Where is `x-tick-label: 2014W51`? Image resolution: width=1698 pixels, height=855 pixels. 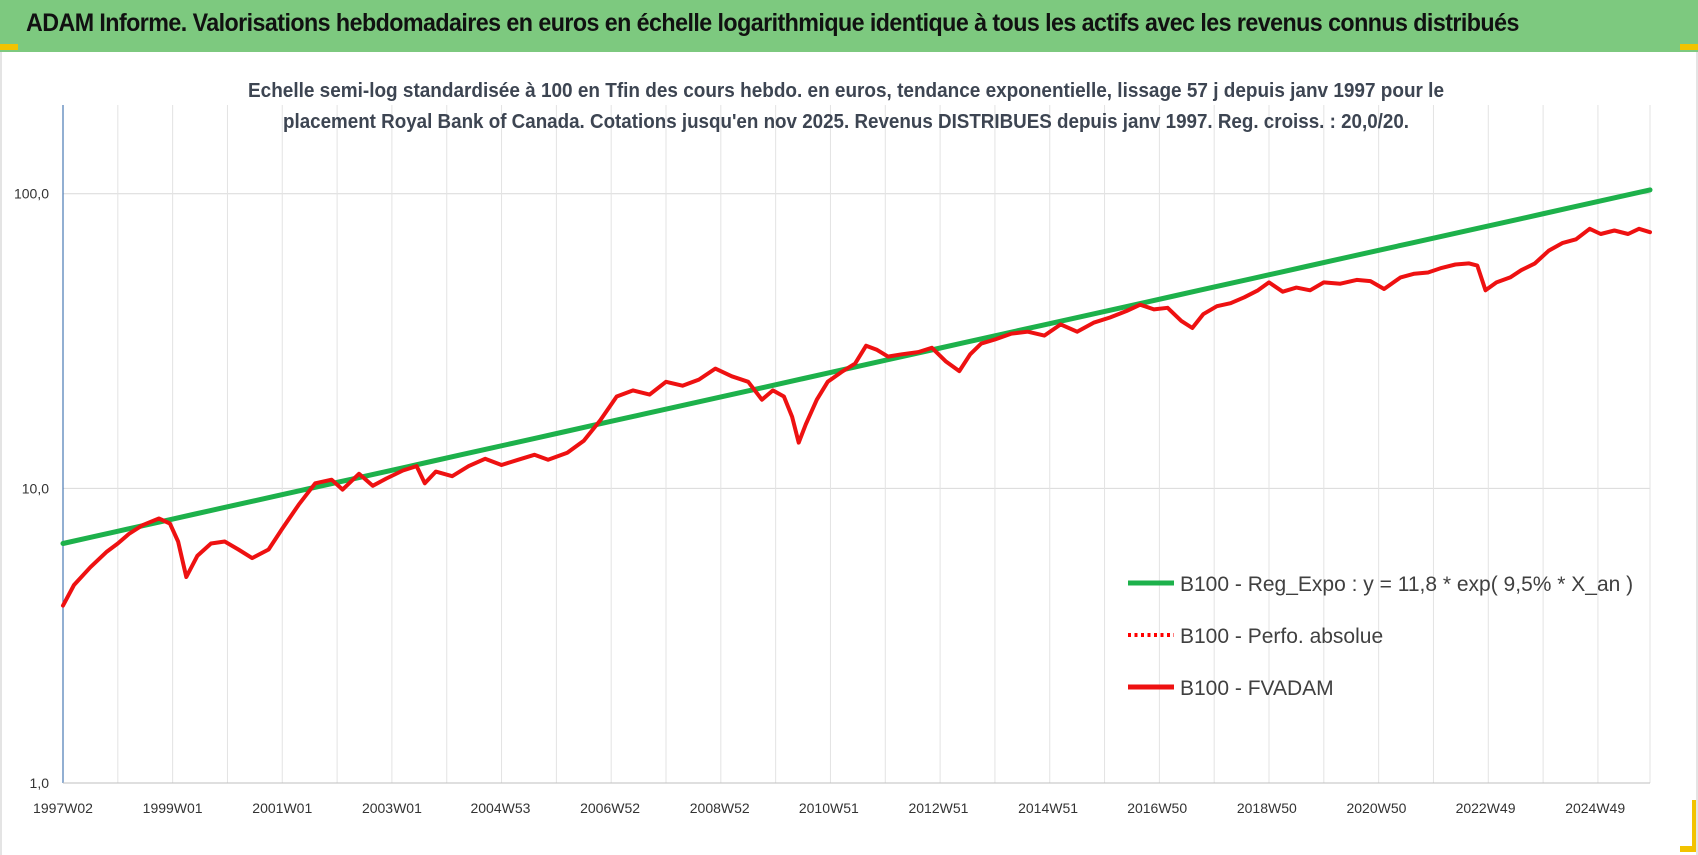 x-tick-label: 2014W51 is located at coordinates (1048, 808).